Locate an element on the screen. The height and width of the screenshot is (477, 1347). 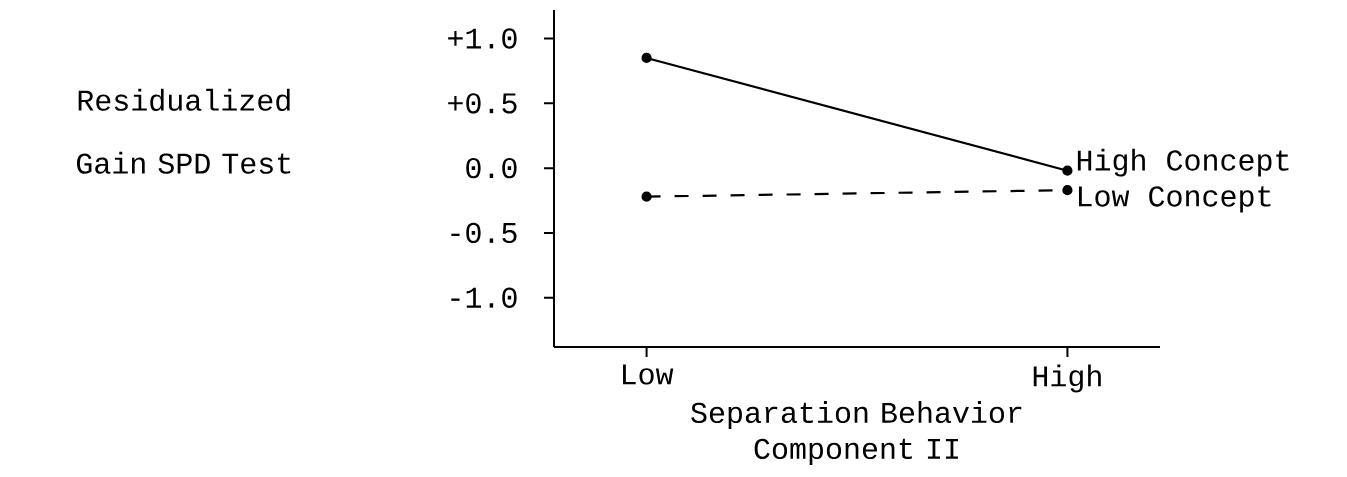
x-tick-label: Low is located at coordinates (648, 374).